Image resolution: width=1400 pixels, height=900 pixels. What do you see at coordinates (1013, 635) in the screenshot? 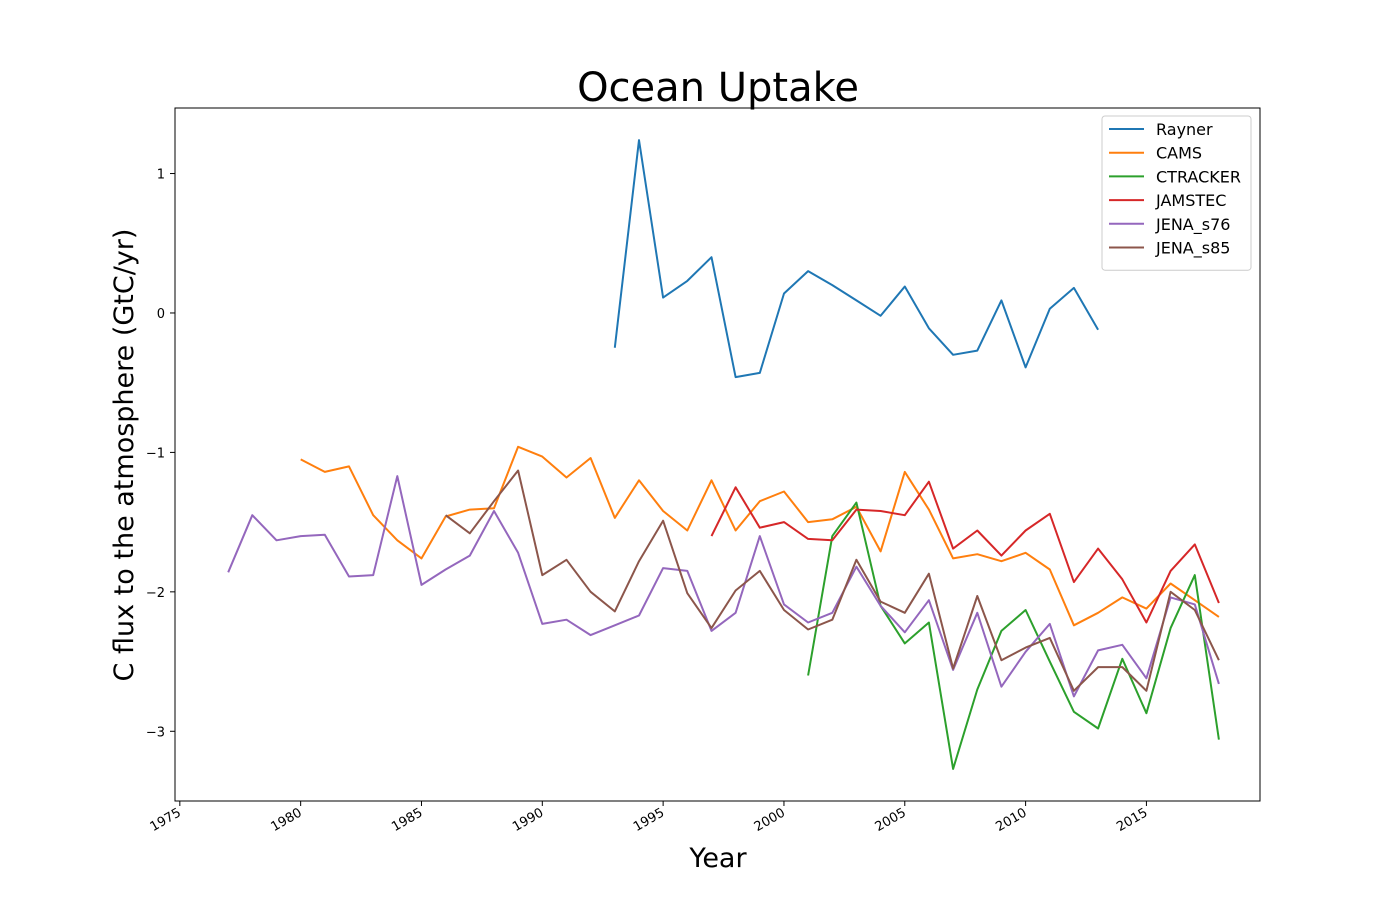
I see `series-line-ctracker` at bounding box center [1013, 635].